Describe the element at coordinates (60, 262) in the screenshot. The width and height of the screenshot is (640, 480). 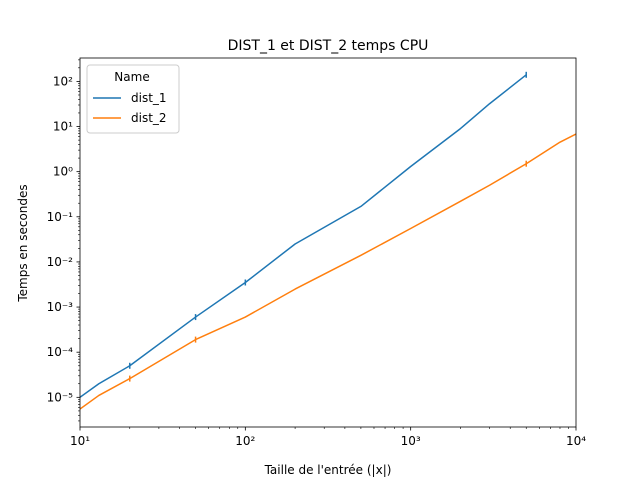
I see `y-tick-label: 10⁻²` at that location.